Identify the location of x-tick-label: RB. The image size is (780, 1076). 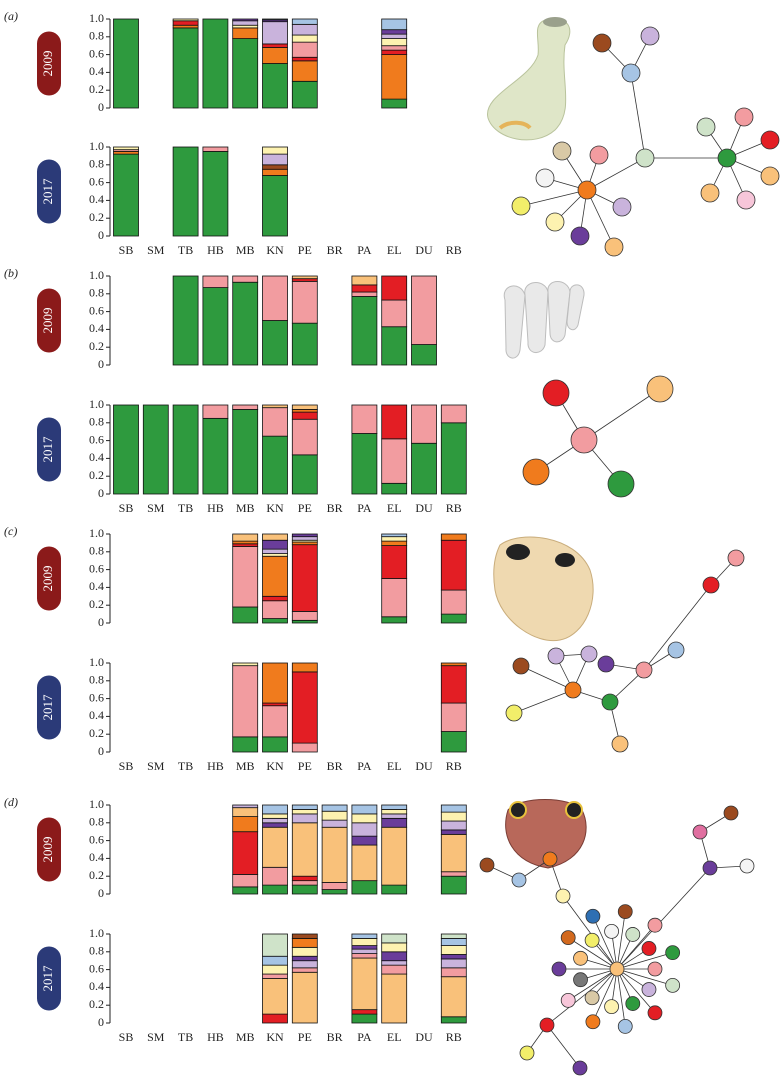
(454, 766).